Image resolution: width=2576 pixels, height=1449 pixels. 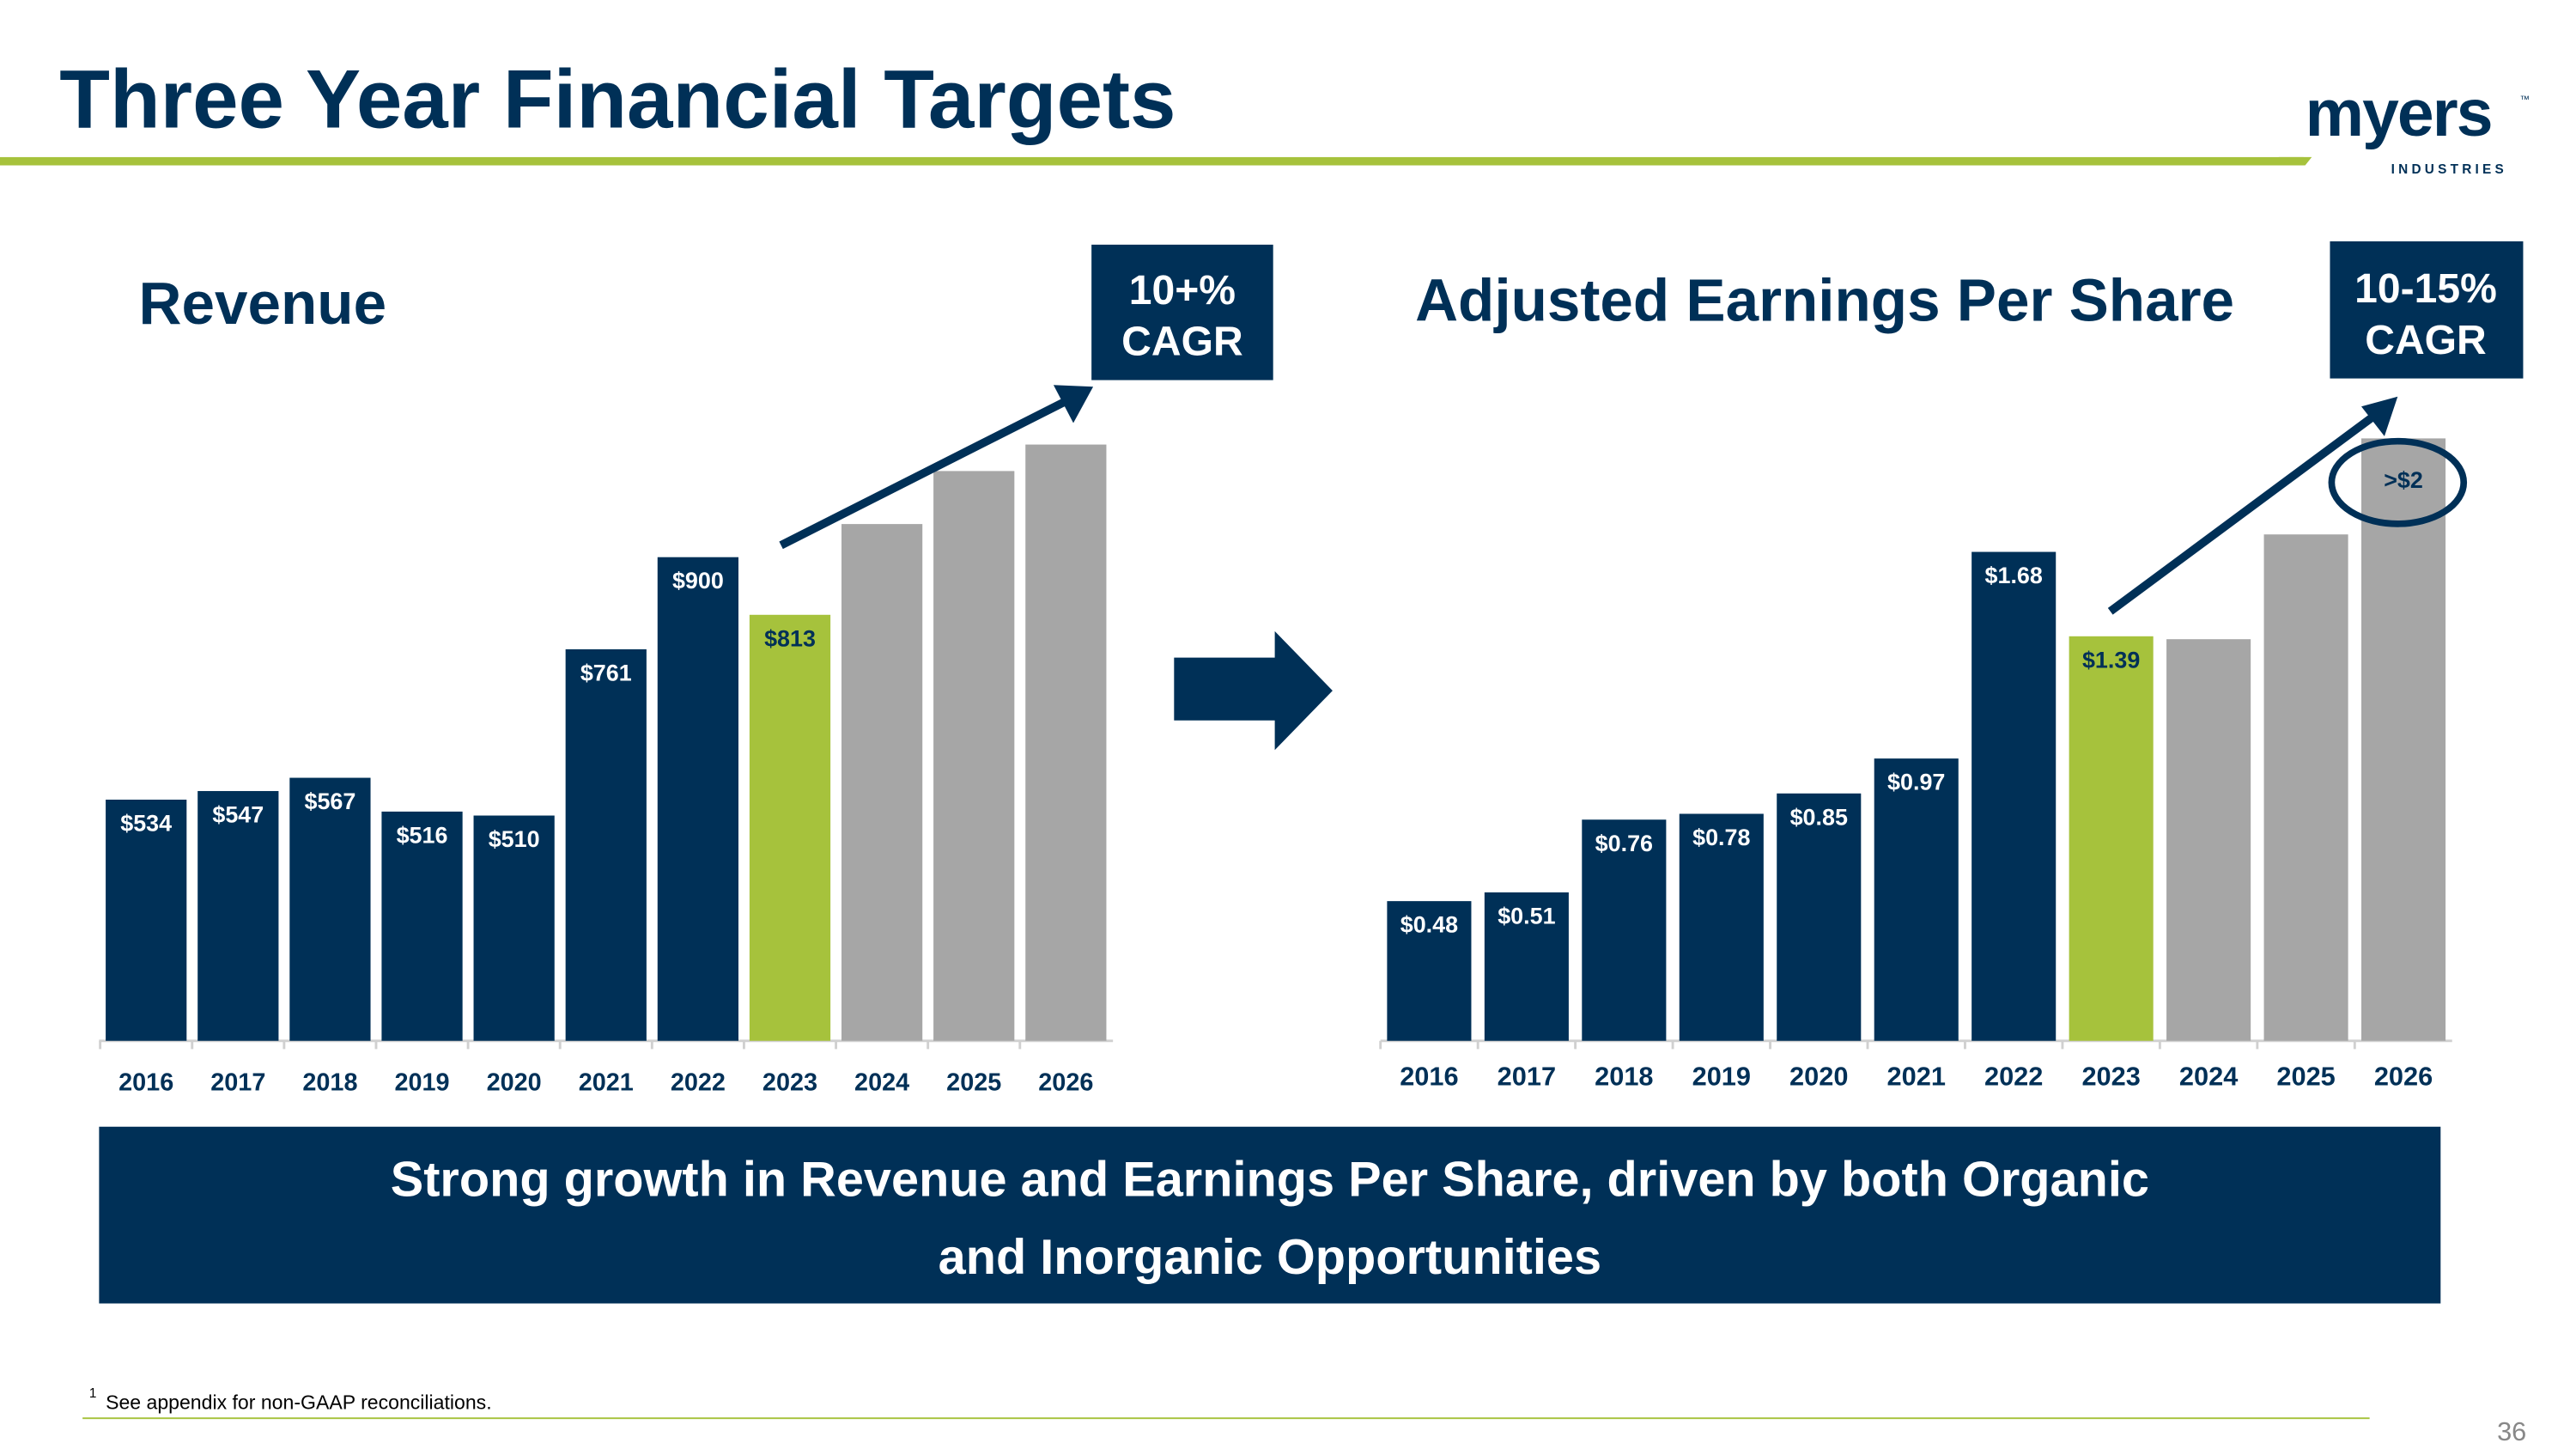 I want to click on data-label: $0.85, so click(x=1819, y=817).